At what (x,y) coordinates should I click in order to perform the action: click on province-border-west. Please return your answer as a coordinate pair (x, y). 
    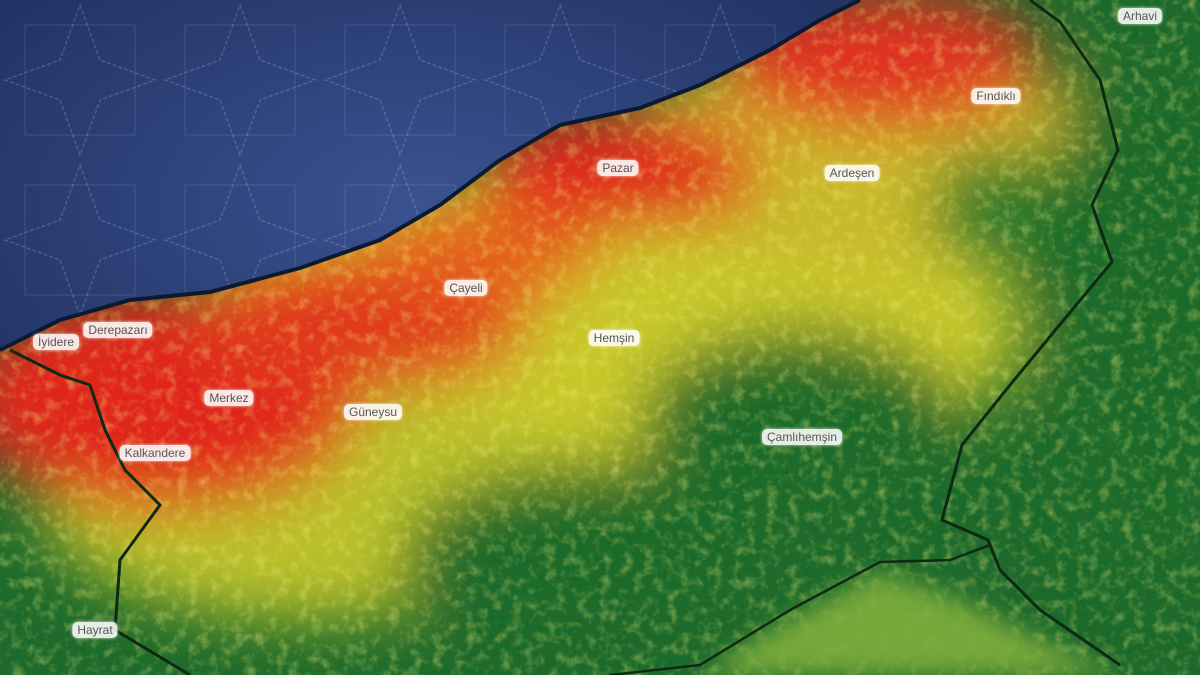
    Looking at the image, I should click on (100, 511).